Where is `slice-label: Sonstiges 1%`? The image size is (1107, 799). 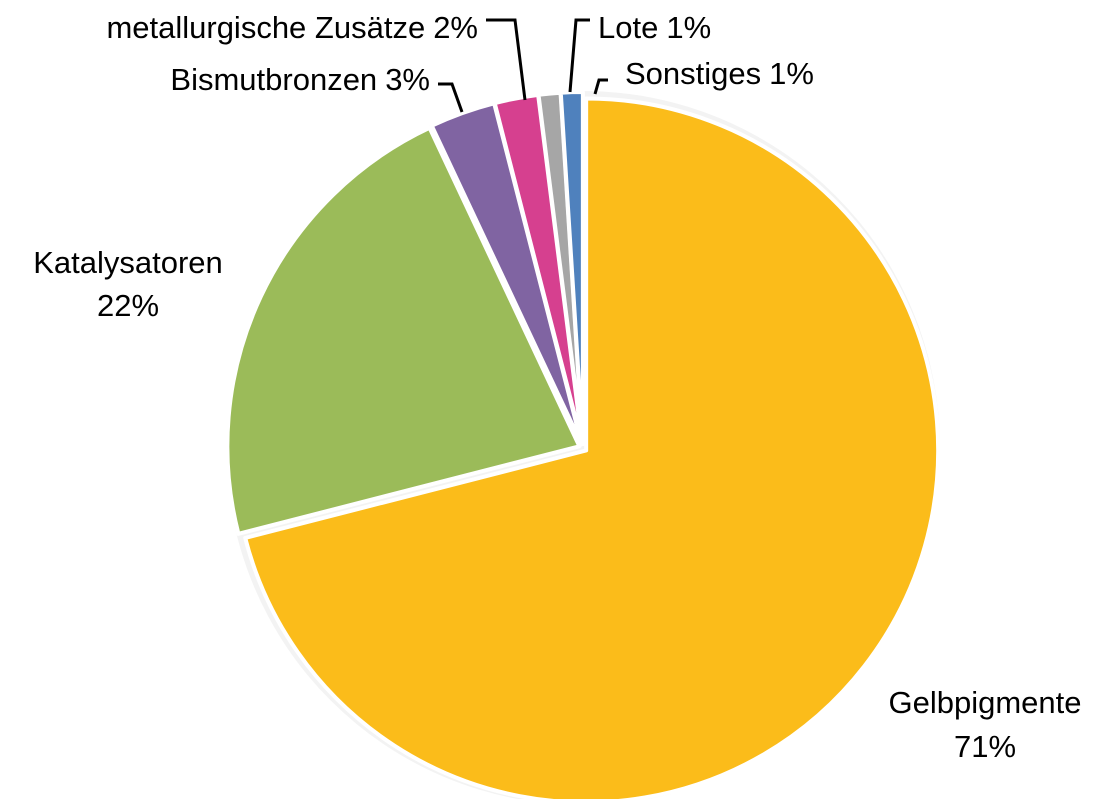
slice-label: Sonstiges 1% is located at coordinates (719, 73).